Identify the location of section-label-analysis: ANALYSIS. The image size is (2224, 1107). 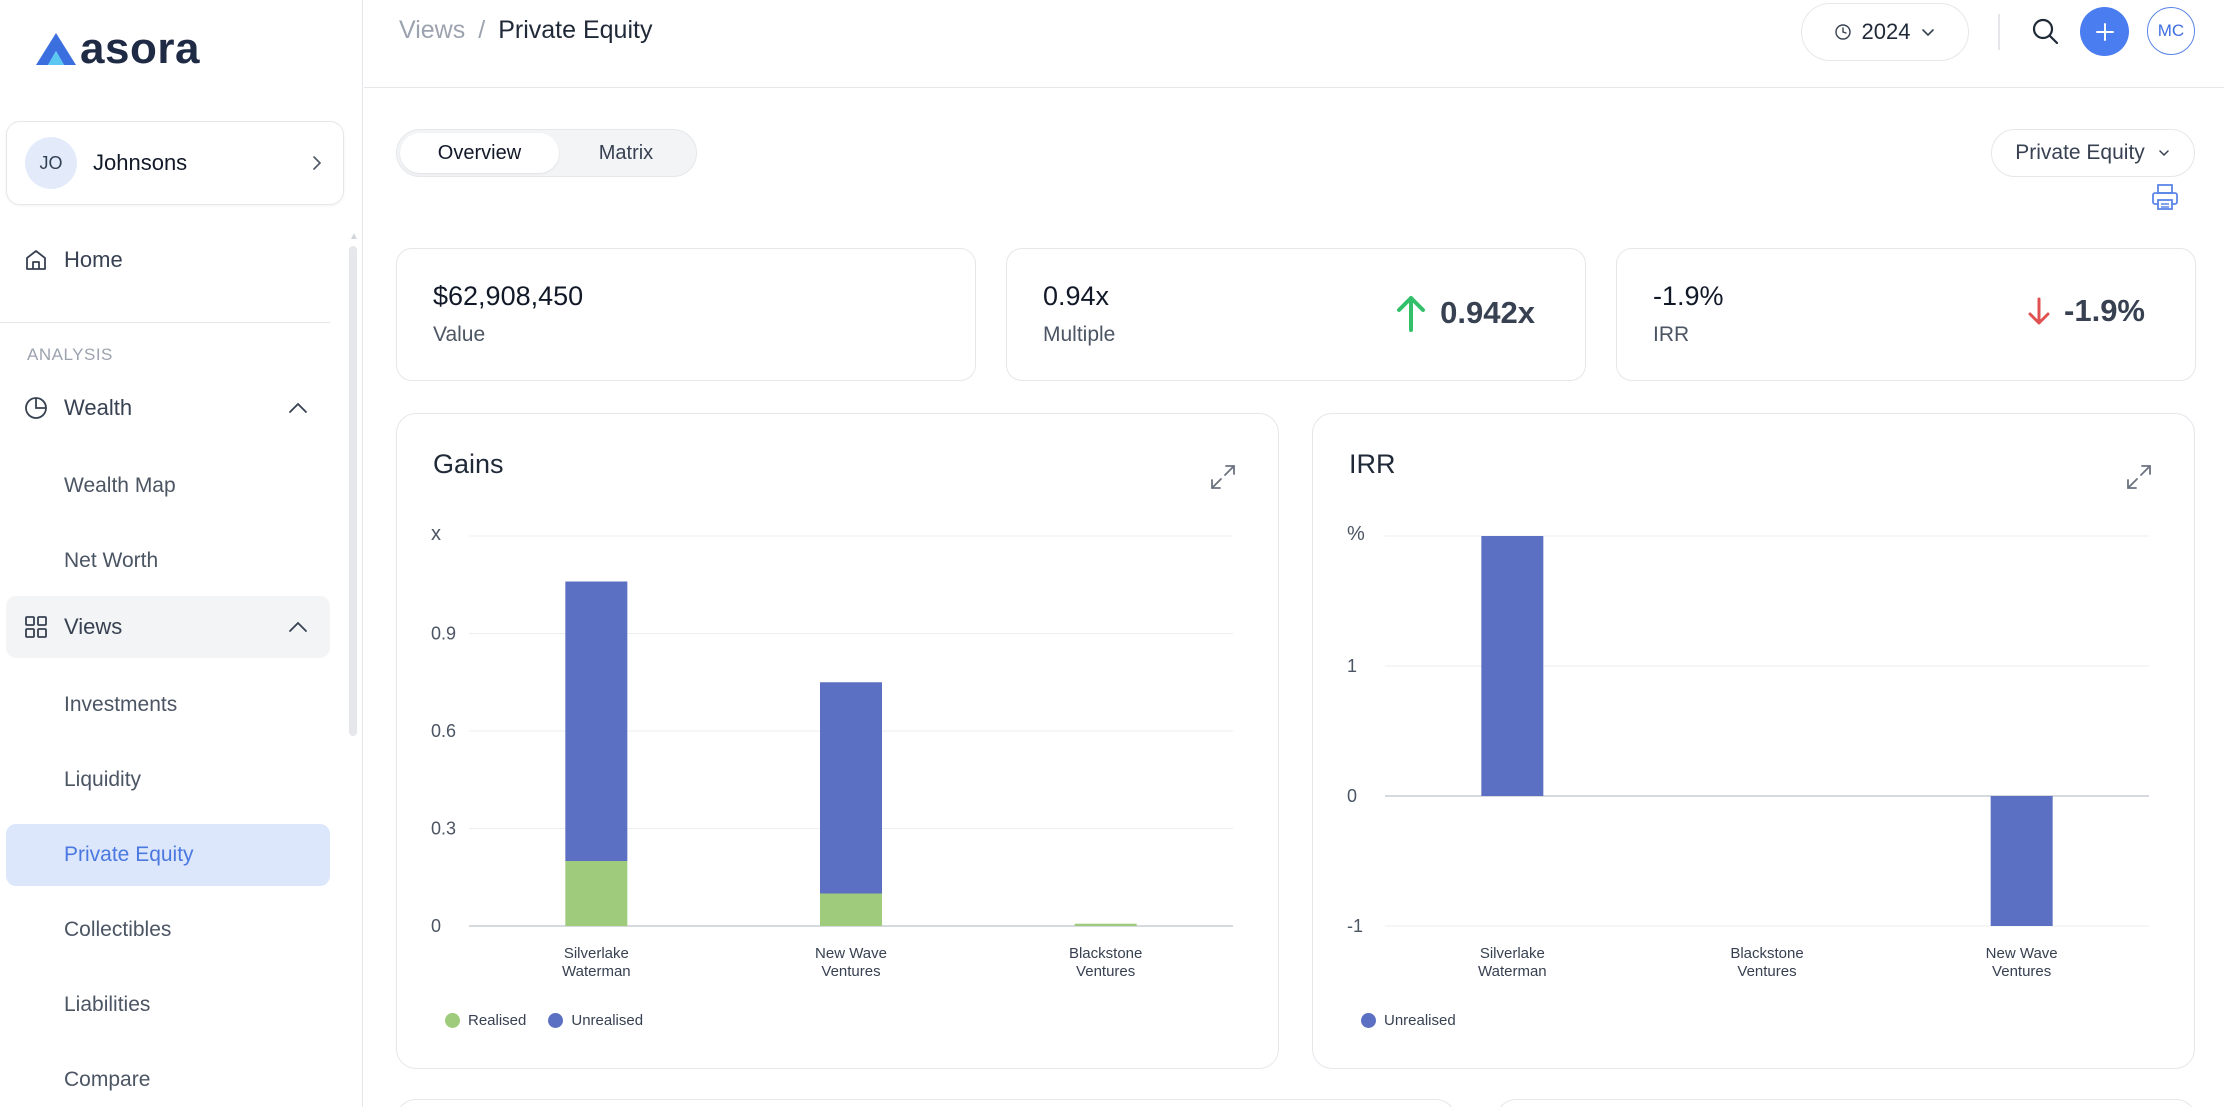
(70, 354).